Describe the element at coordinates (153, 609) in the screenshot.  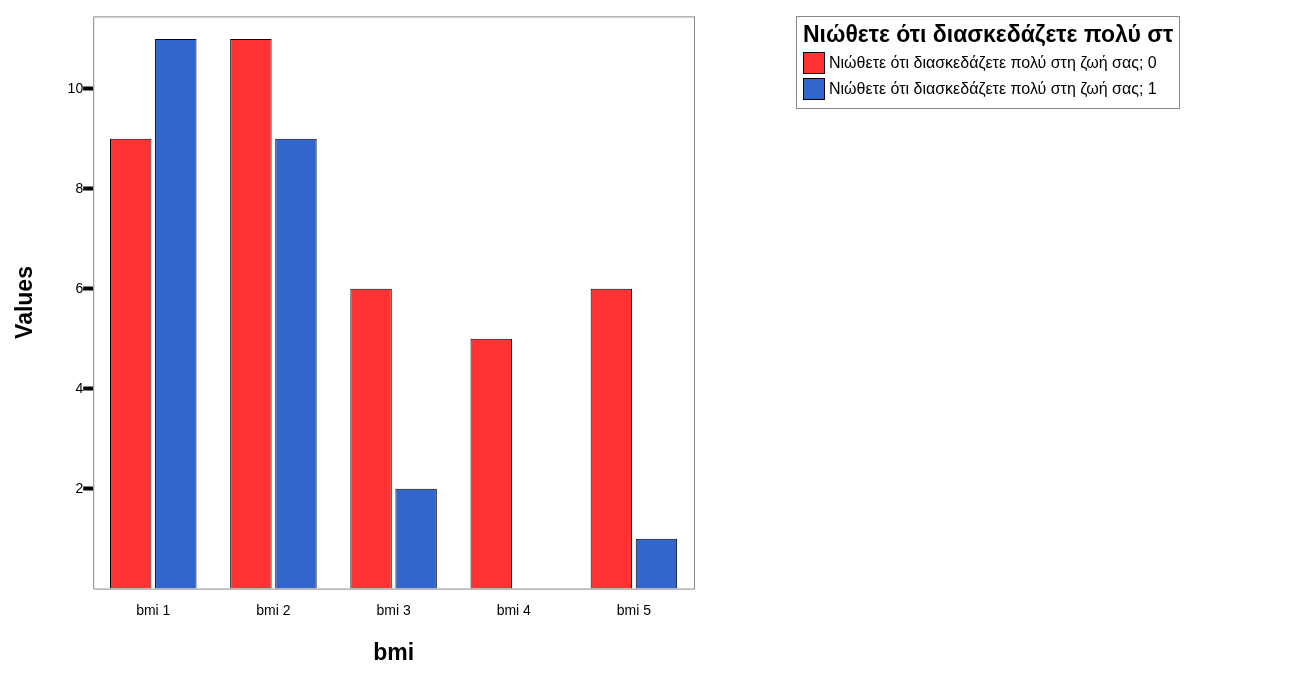
I see `x-tick-label: bmi 1` at that location.